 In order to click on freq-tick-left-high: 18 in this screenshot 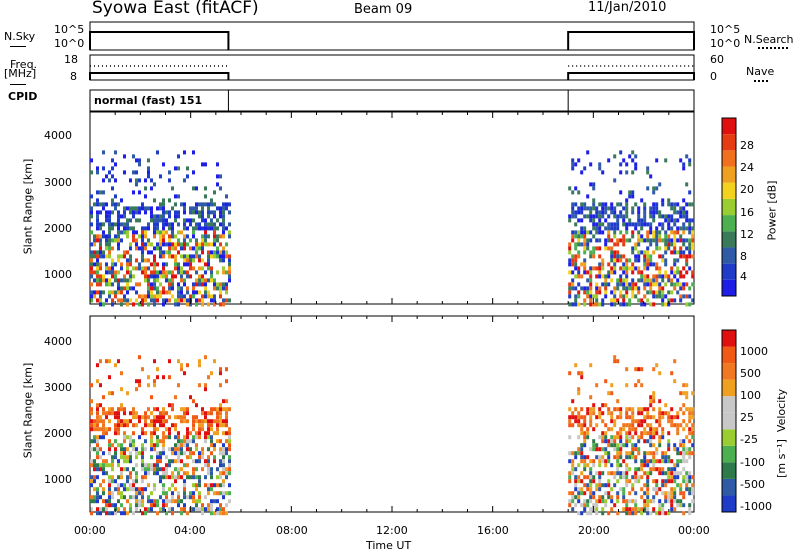, I will do `click(71, 59)`.